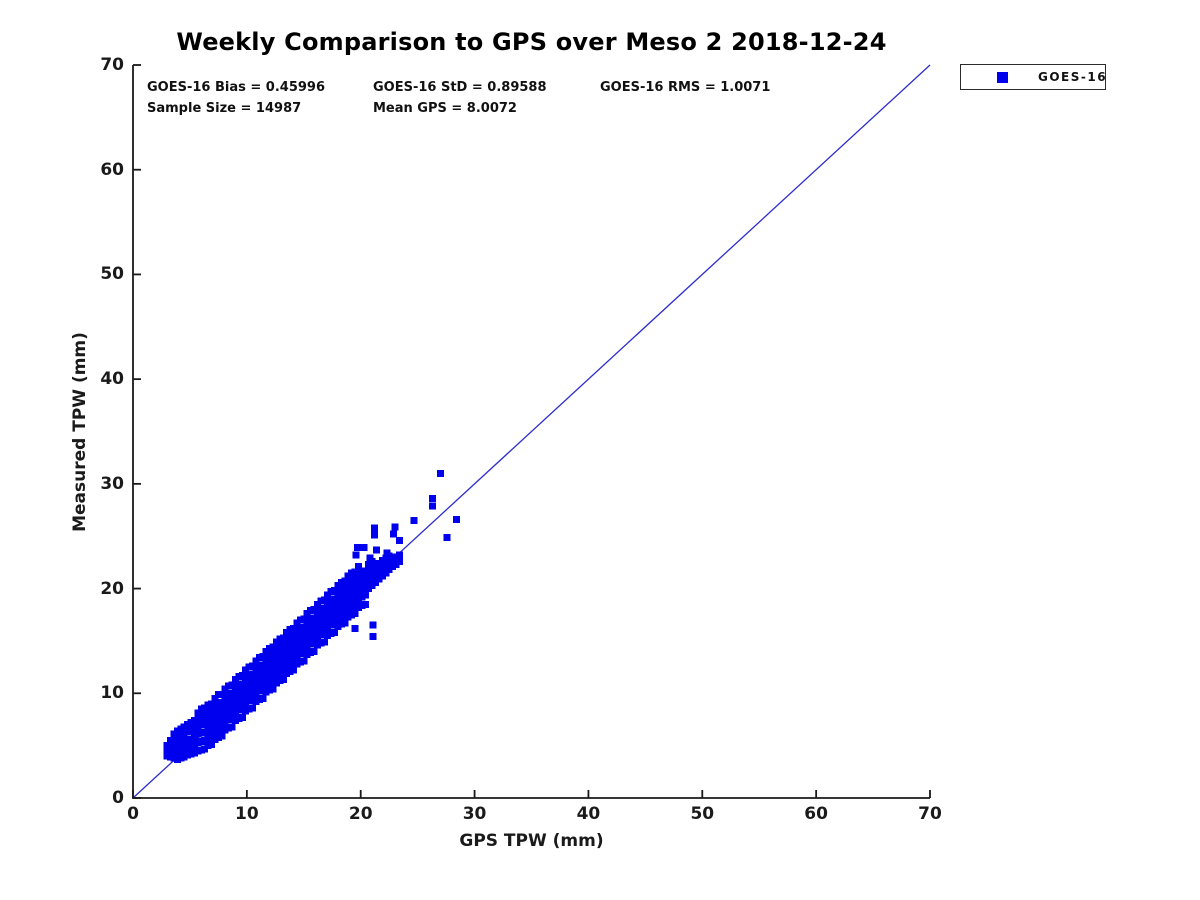 The image size is (1200, 900). What do you see at coordinates (531, 841) in the screenshot?
I see `x-axis-label: GPS TPW (mm)` at bounding box center [531, 841].